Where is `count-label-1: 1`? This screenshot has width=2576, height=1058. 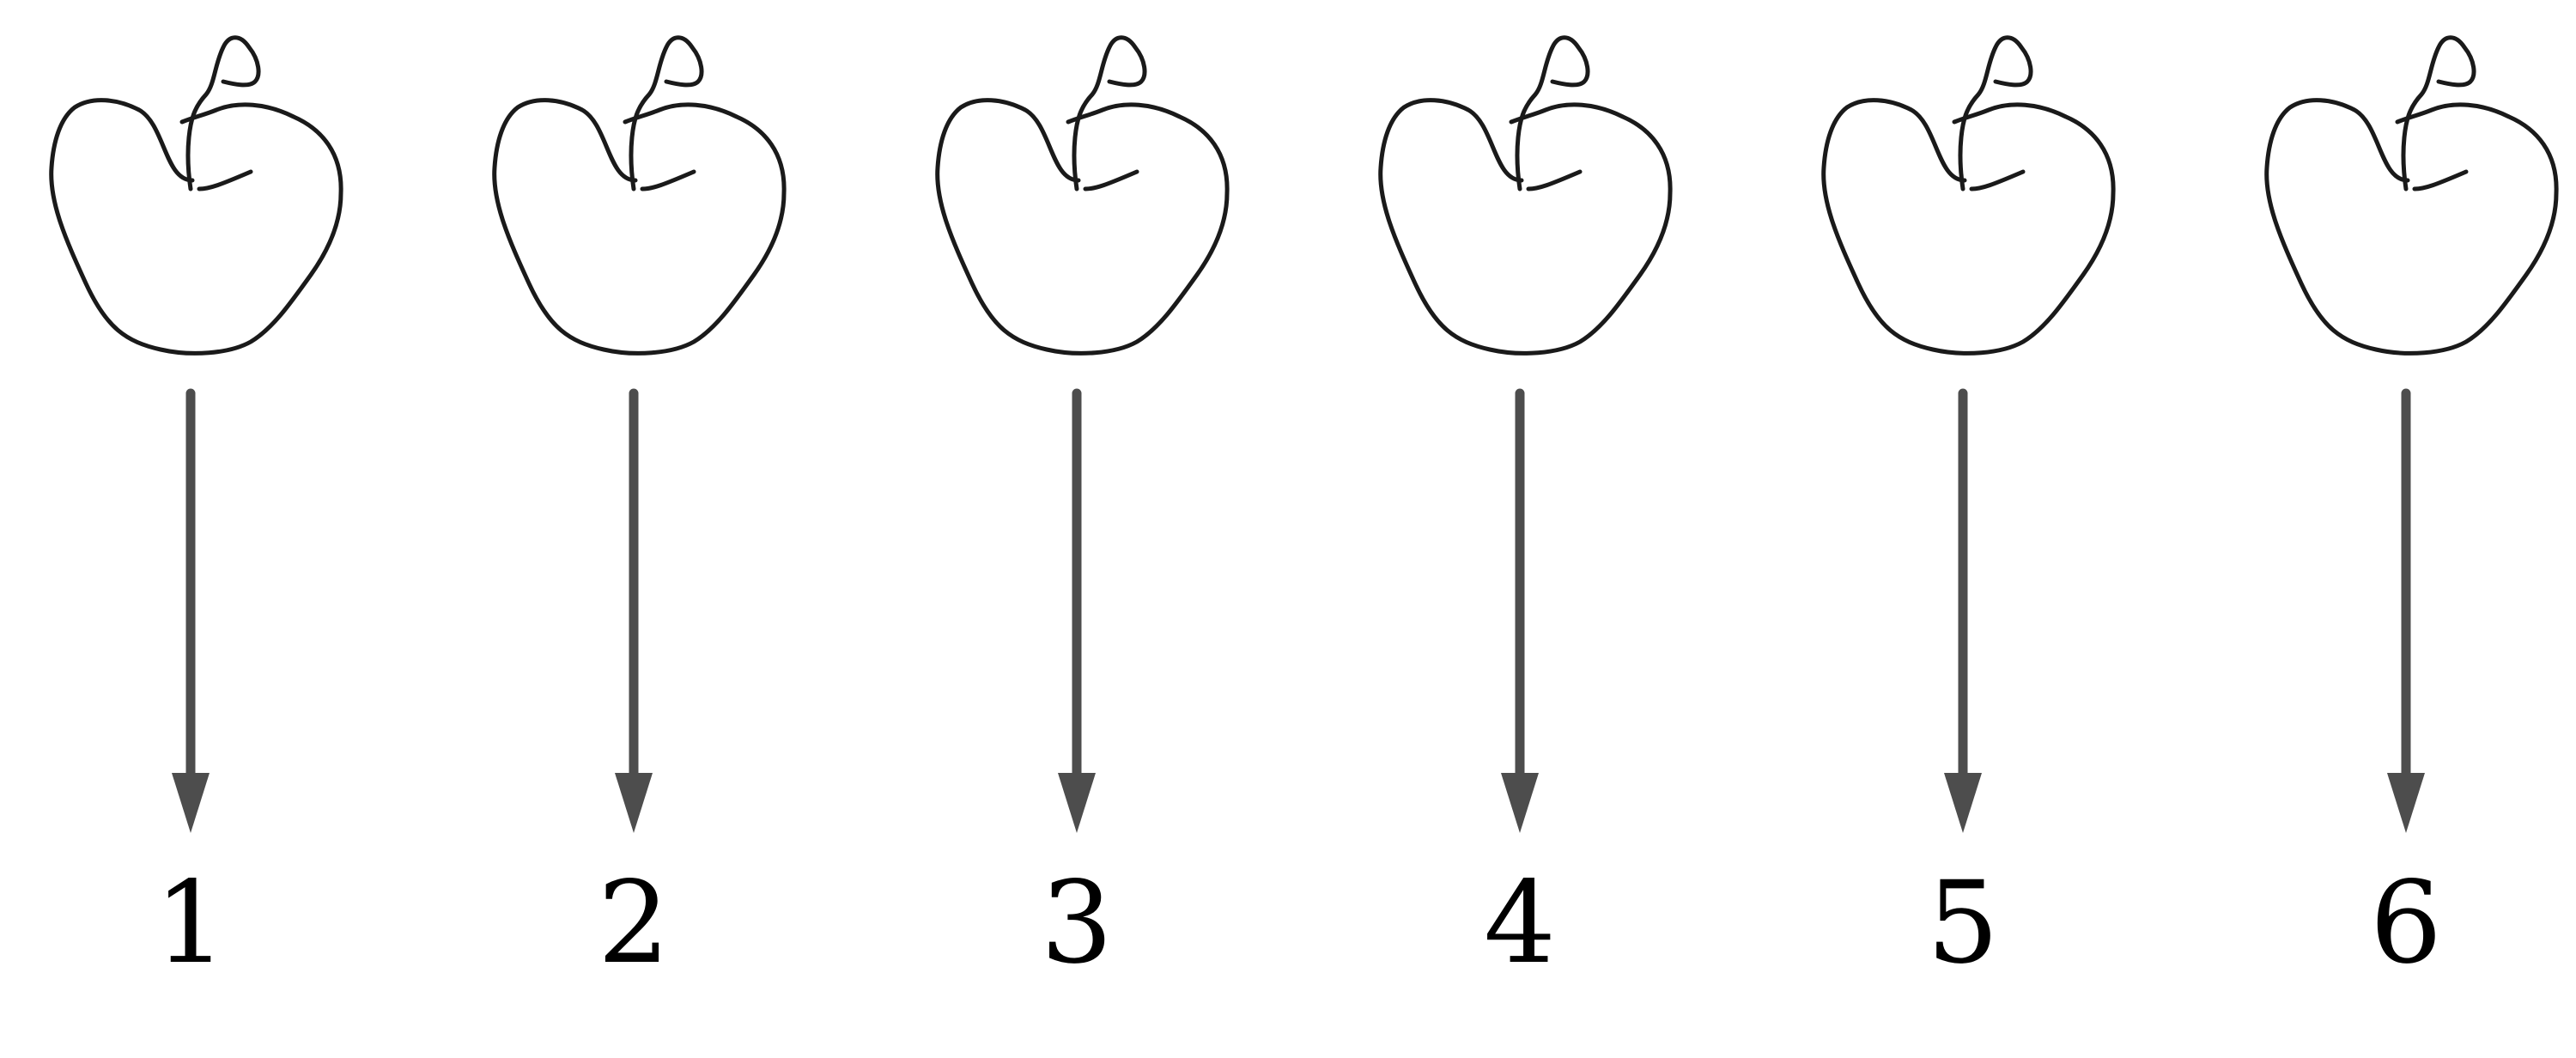
count-label-1: 1 is located at coordinates (191, 923).